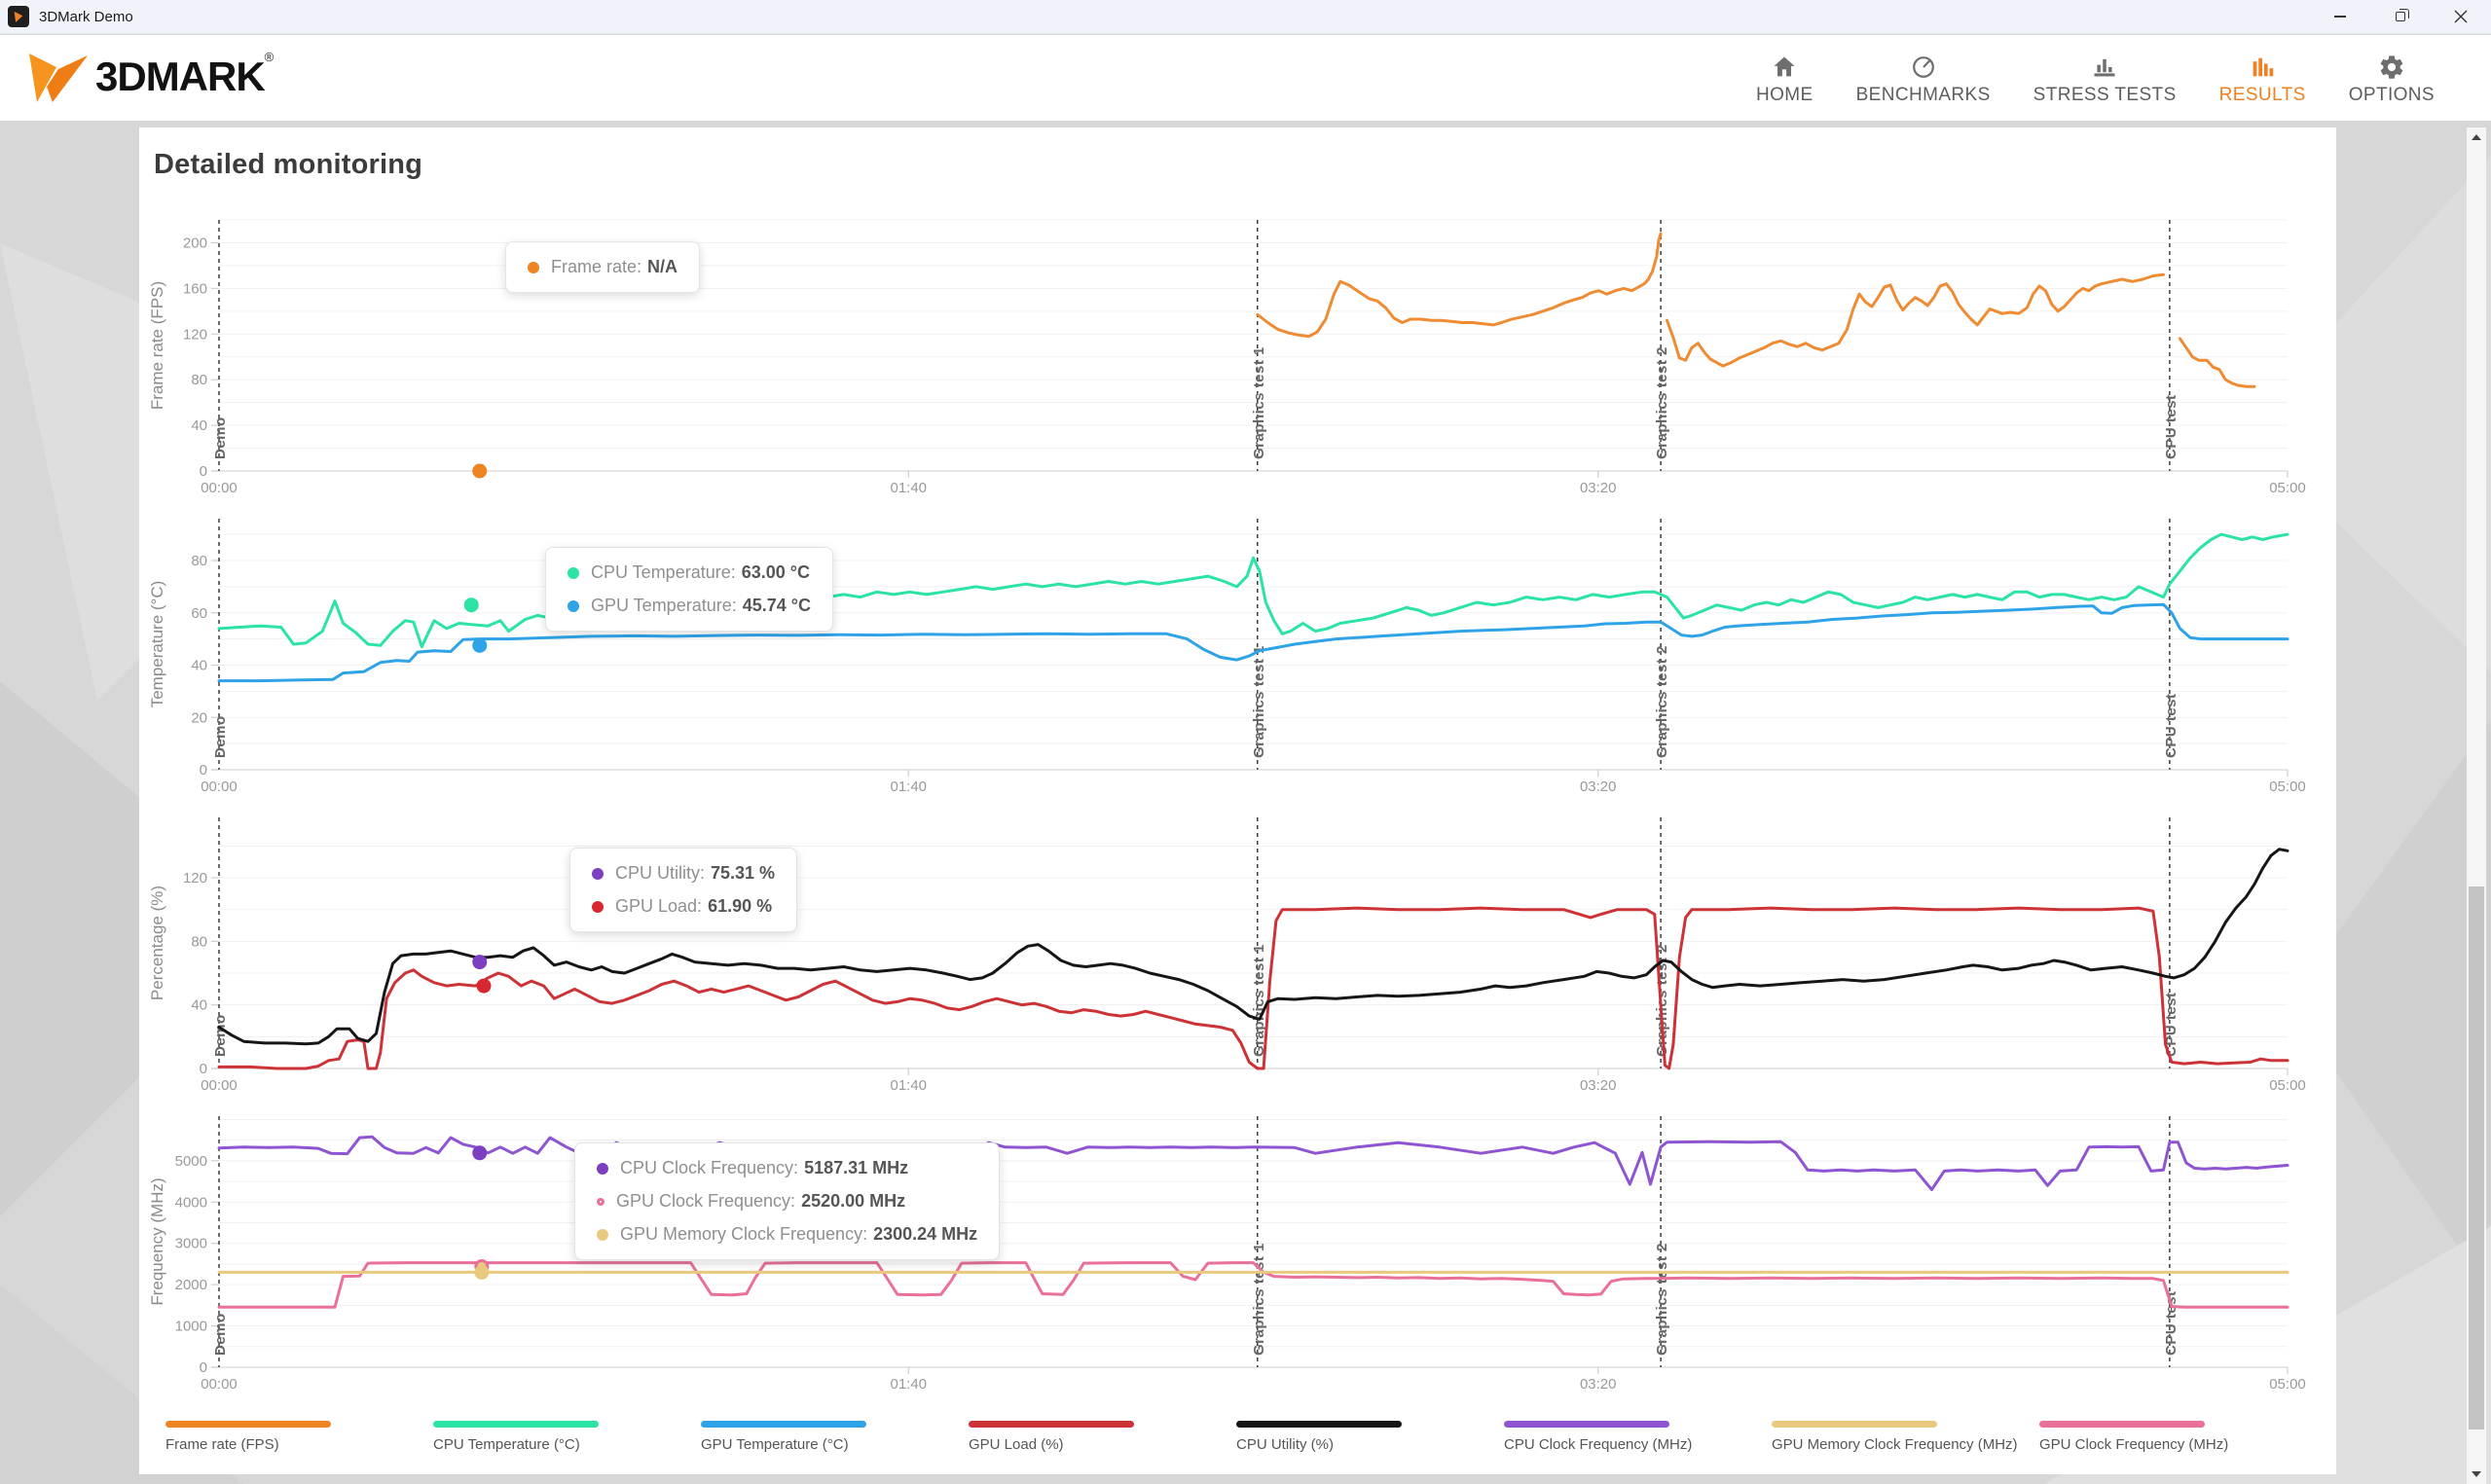 Image resolution: width=2491 pixels, height=1484 pixels. What do you see at coordinates (2391, 95) in the screenshot?
I see `nav-item-label: OPTIONS` at bounding box center [2391, 95].